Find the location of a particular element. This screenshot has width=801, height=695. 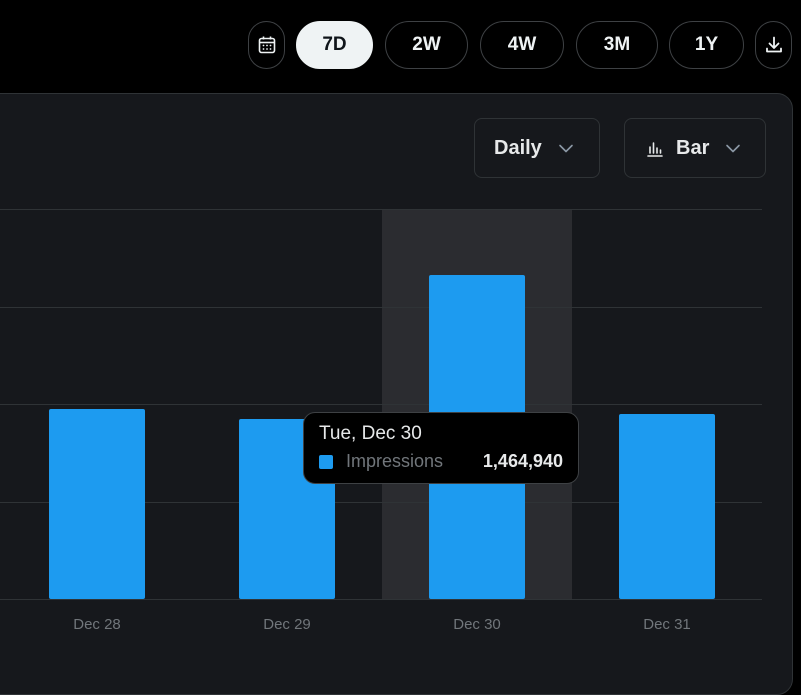

chart-type-dropdown: Bar is located at coordinates (695, 148).